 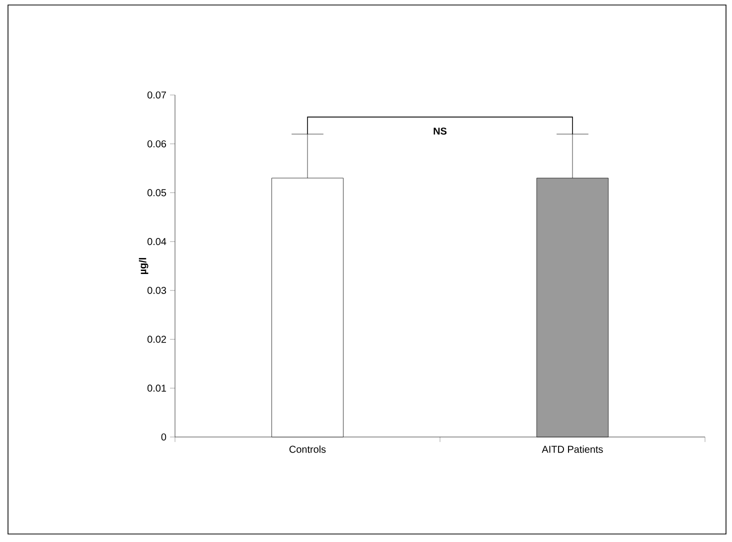 I want to click on y-tick-label: 0.05, so click(x=156, y=192).